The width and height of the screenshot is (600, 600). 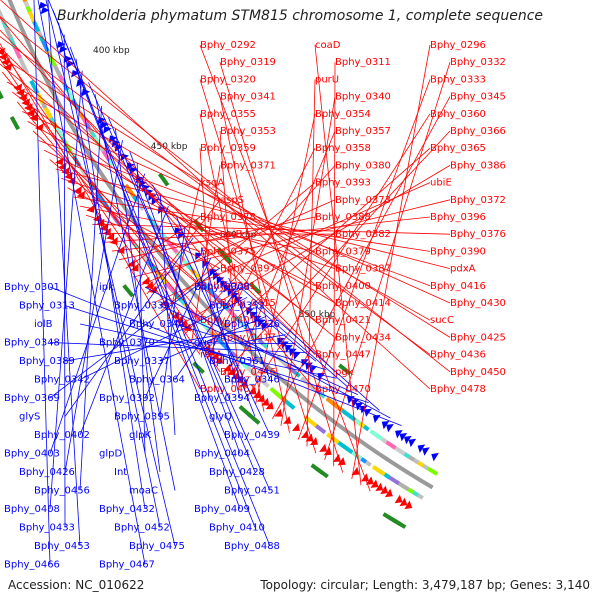 I want to click on forward-gene-label: Bphy_0397, so click(x=248, y=269).